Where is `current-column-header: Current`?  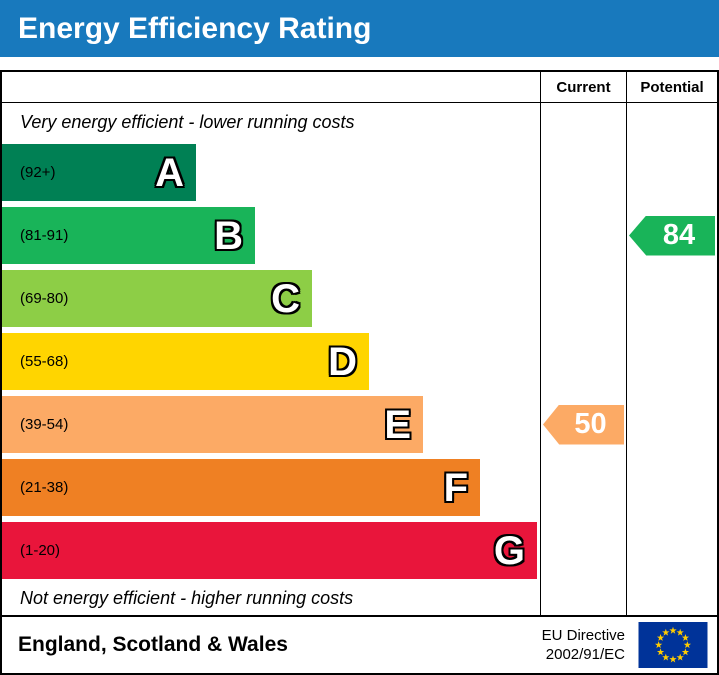
current-column-header: Current is located at coordinates (583, 87).